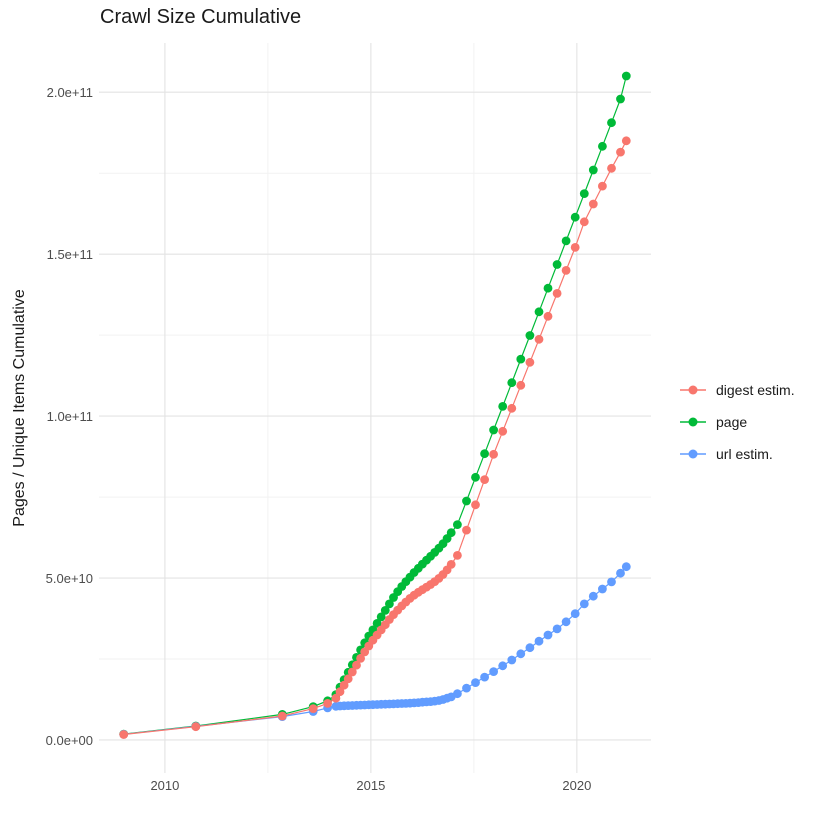 The width and height of the screenshot is (826, 827). What do you see at coordinates (69, 255) in the screenshot?
I see `y-tick-label: 1.5e+11` at bounding box center [69, 255].